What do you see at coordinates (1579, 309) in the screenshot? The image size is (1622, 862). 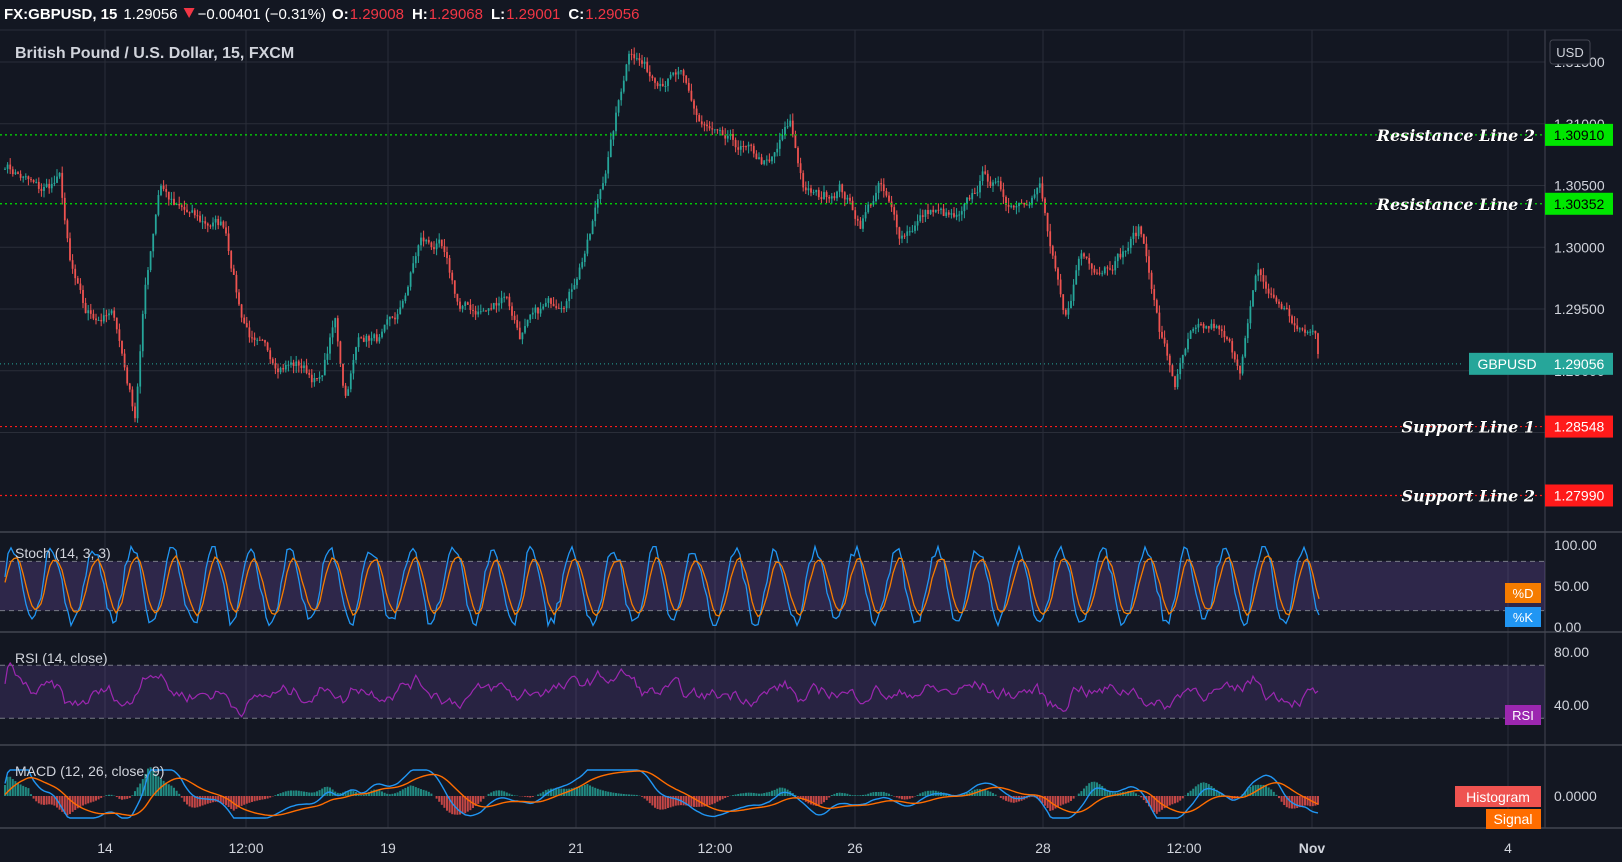 I see `price-tick-label: 1.29500` at bounding box center [1579, 309].